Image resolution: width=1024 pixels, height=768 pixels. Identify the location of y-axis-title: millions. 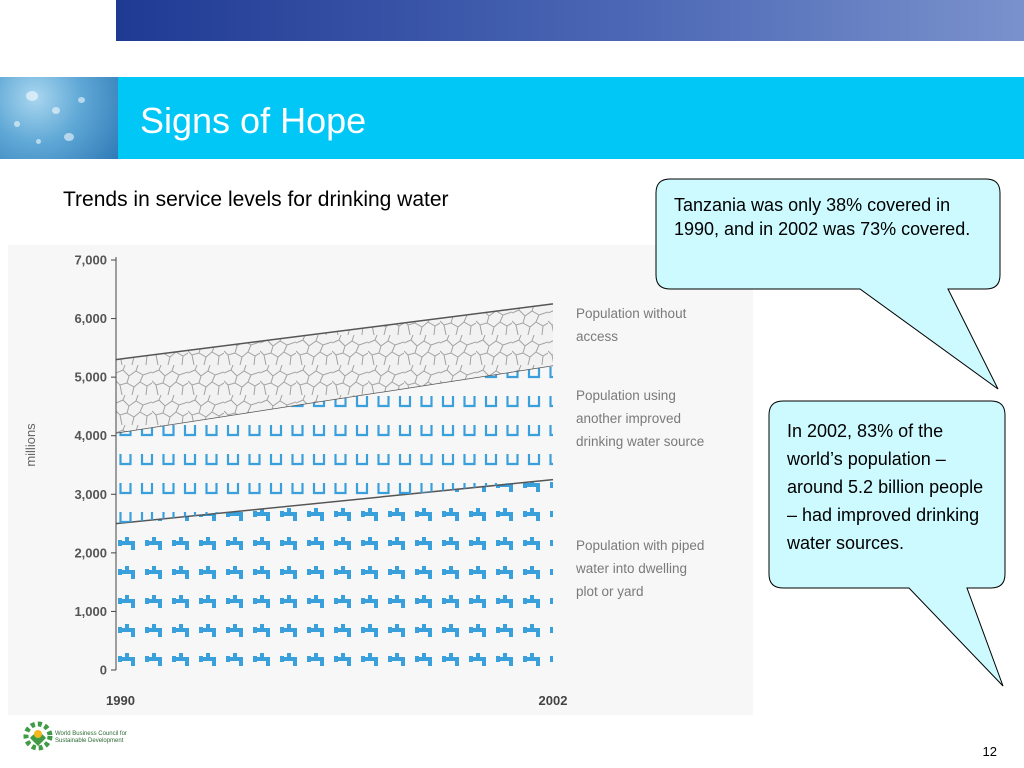
(30, 445).